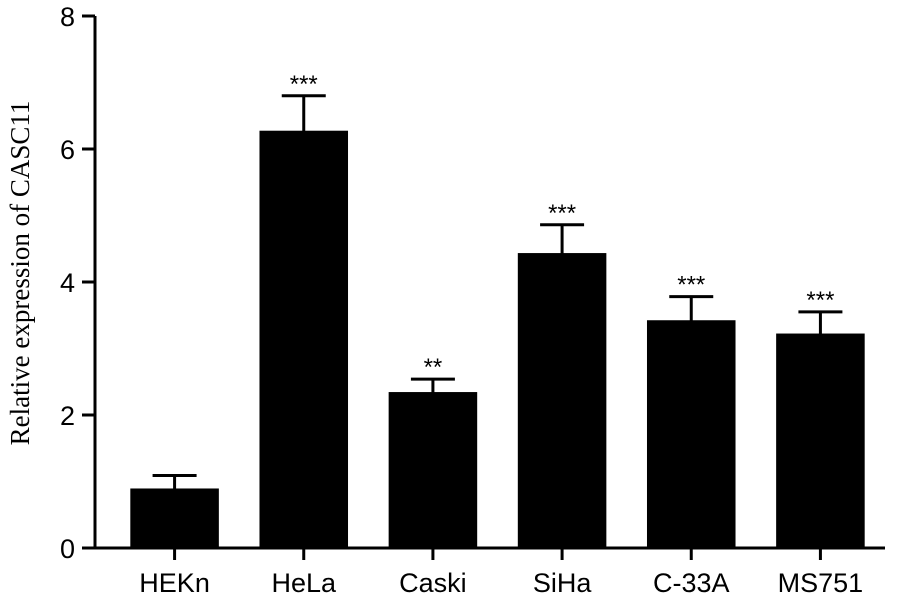 This screenshot has height=604, width=898. I want to click on y-tick-label: 8, so click(67, 17).